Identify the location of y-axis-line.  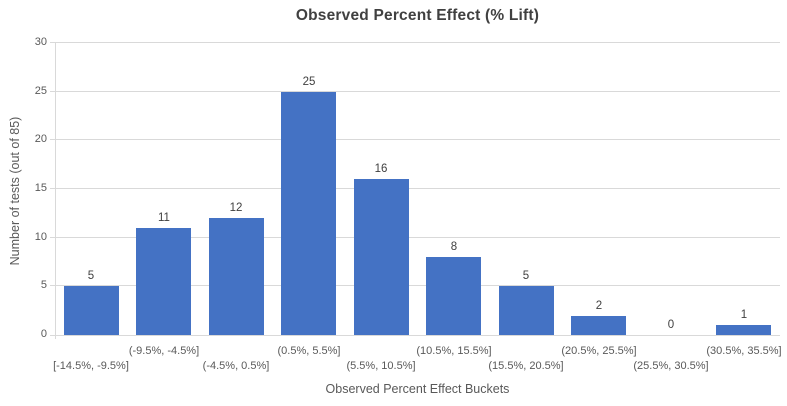
(55, 191).